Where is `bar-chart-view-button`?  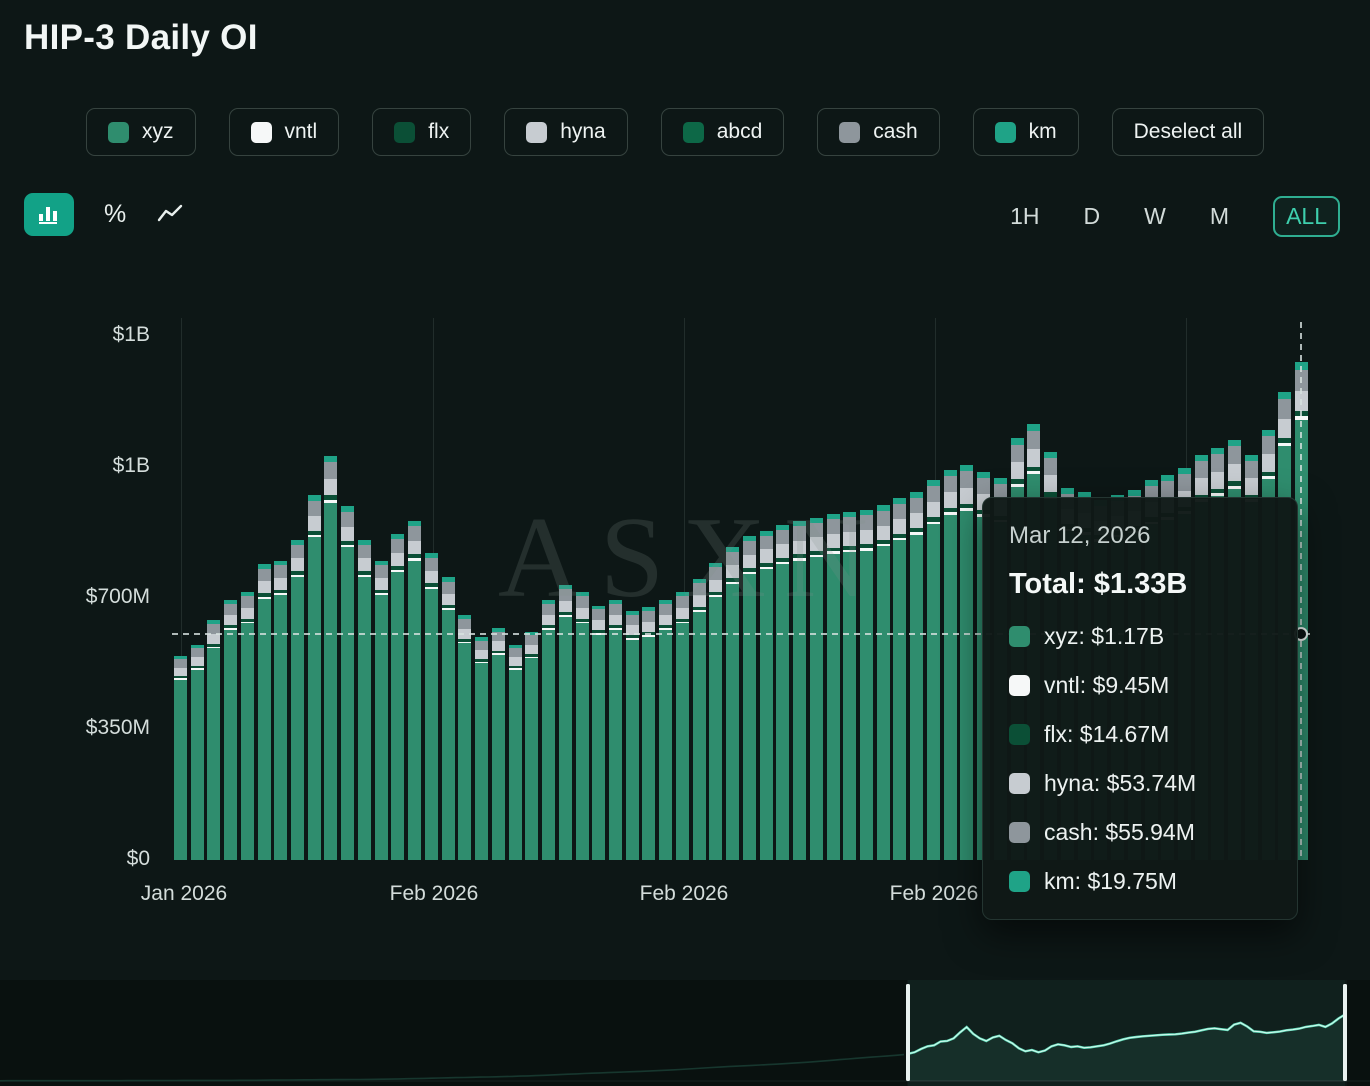
bar-chart-view-button is located at coordinates (49, 214).